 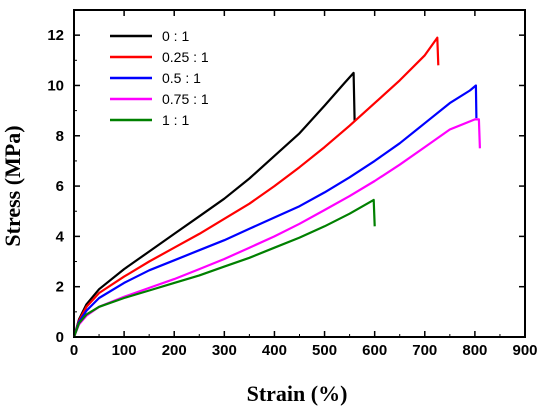 What do you see at coordinates (60, 186) in the screenshot?
I see `y-tick-label: 6` at bounding box center [60, 186].